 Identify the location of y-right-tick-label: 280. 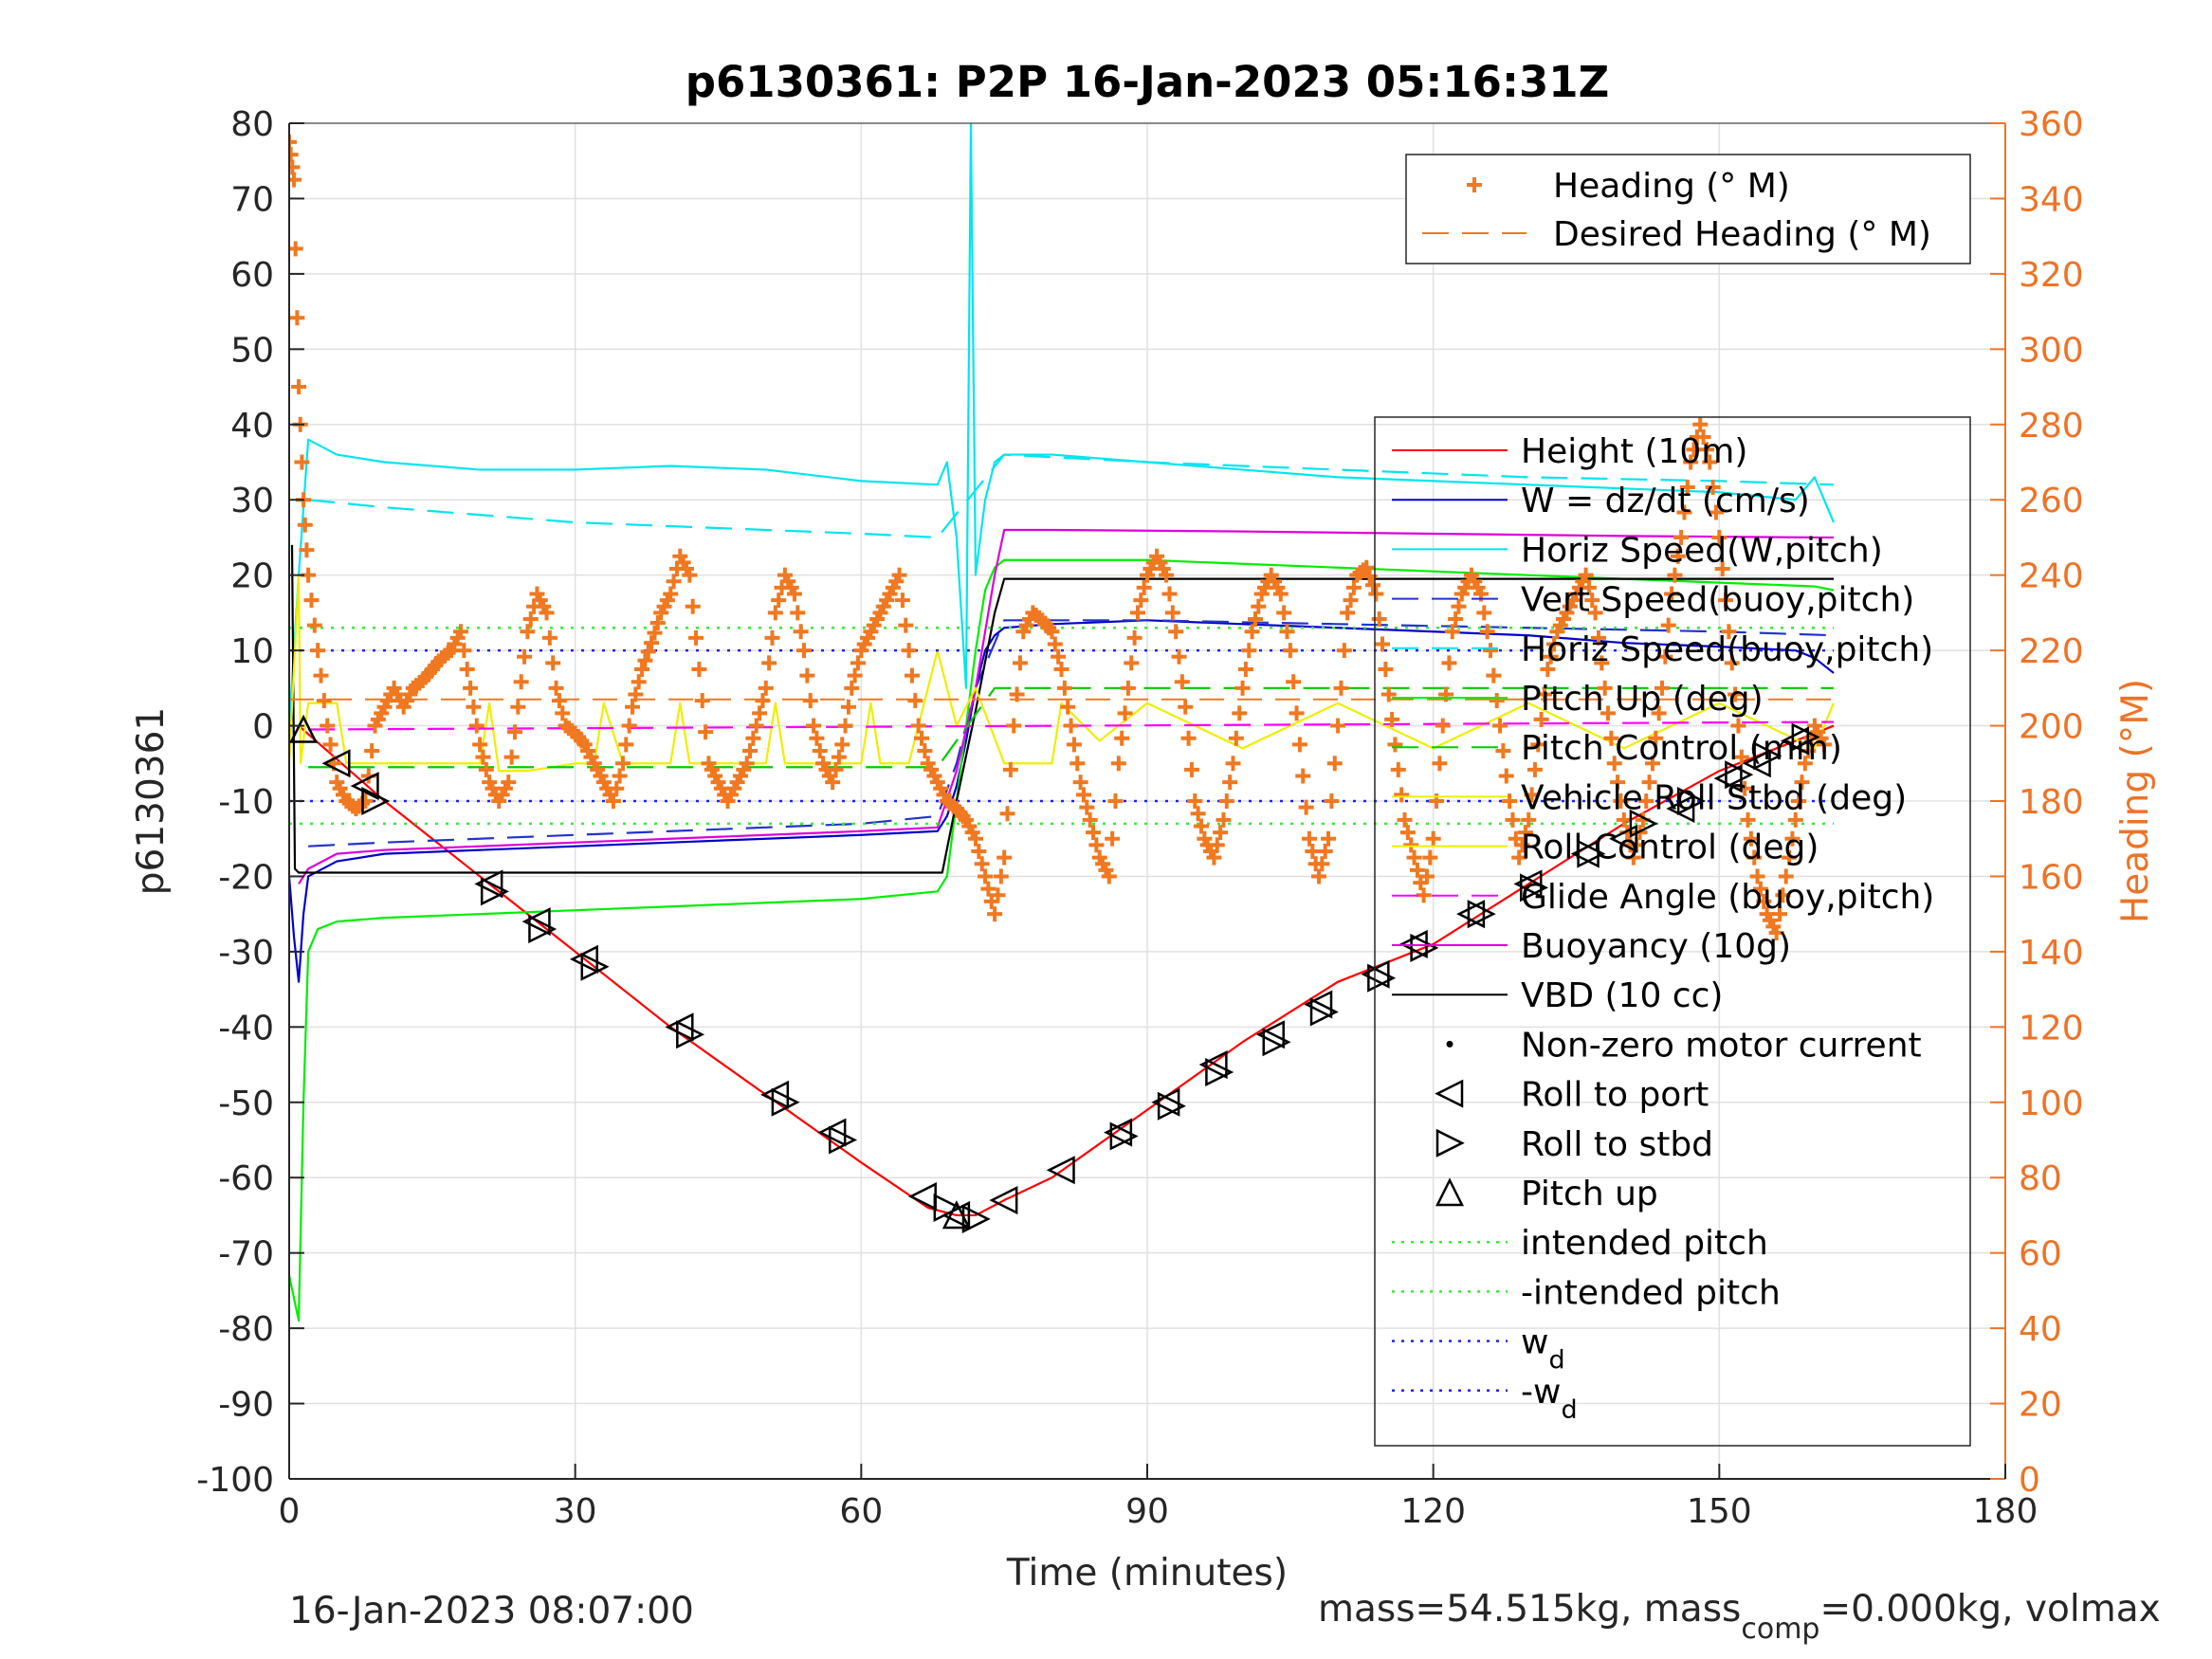
(2051, 426).